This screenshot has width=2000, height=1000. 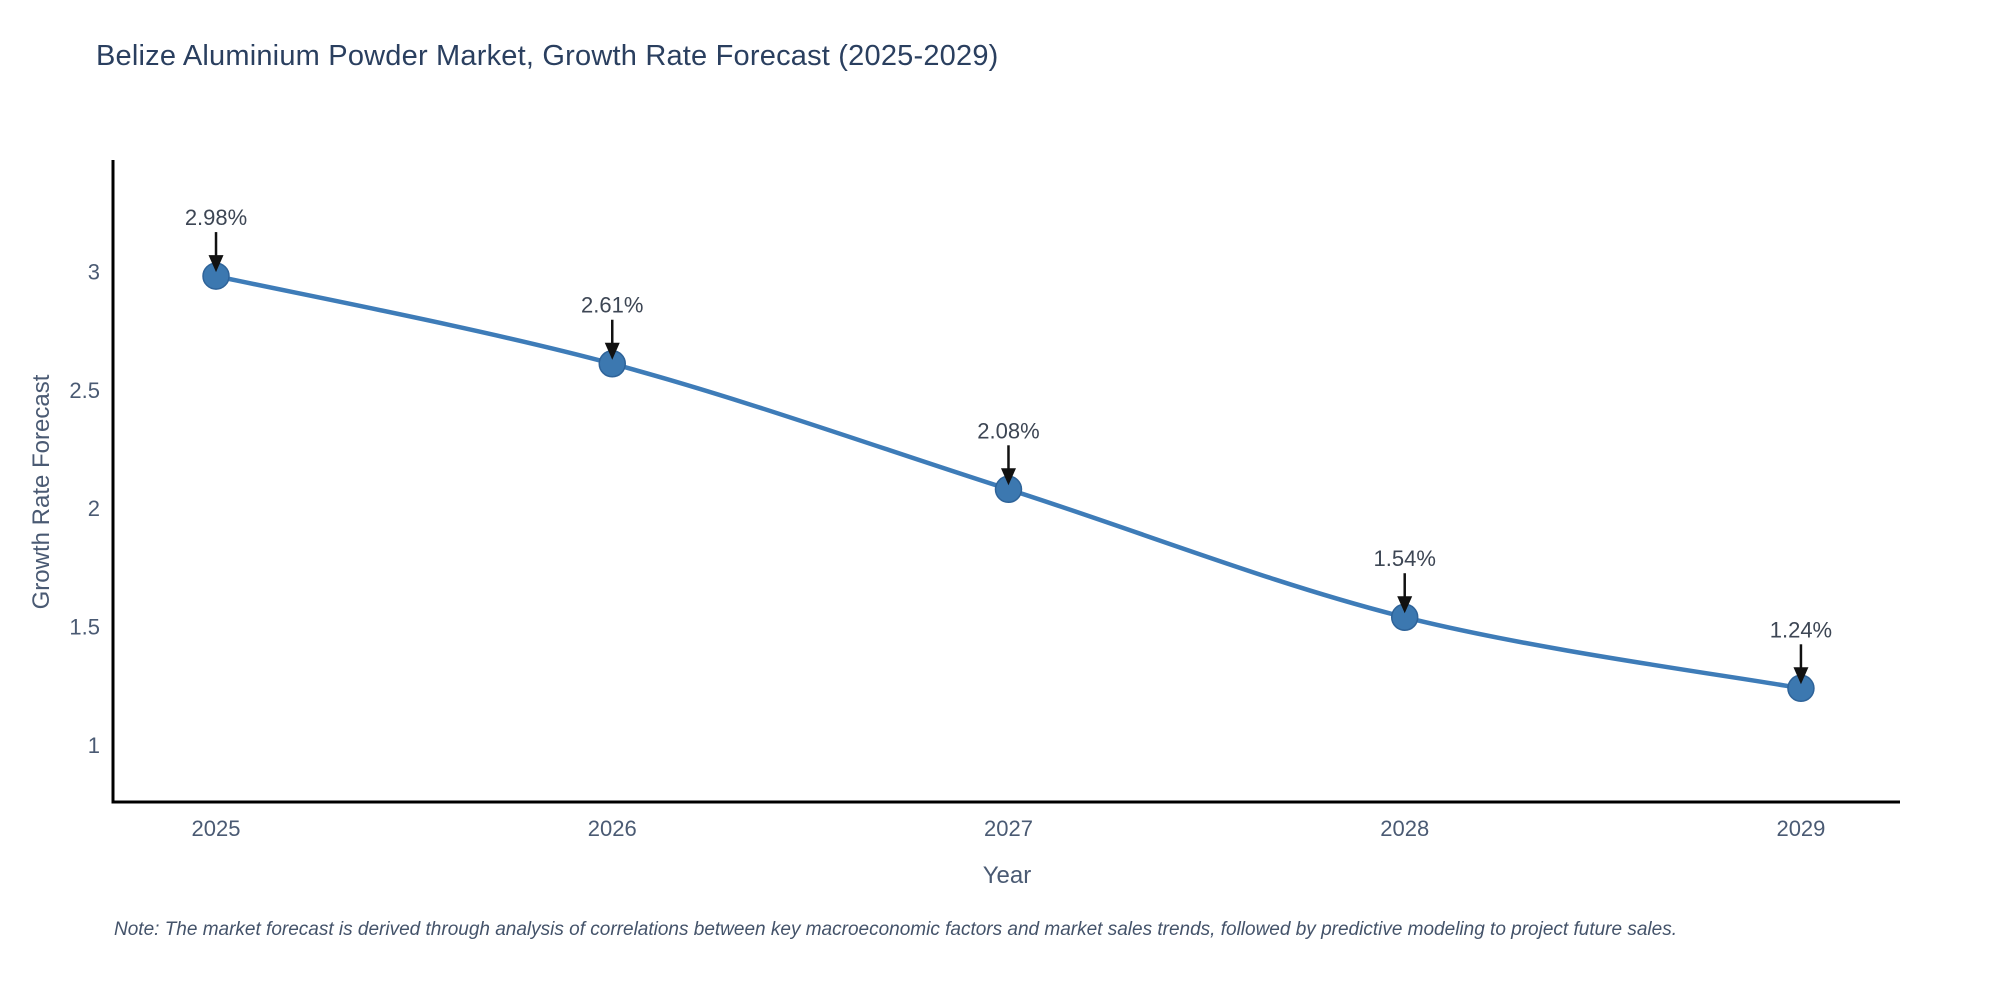 What do you see at coordinates (1404, 828) in the screenshot?
I see `x-tick-label: 2028` at bounding box center [1404, 828].